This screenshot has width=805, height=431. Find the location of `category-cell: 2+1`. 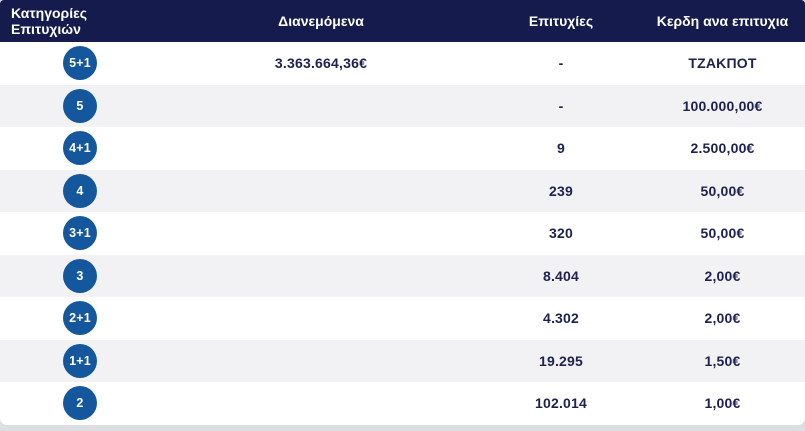

category-cell: 2+1 is located at coordinates (80, 318).